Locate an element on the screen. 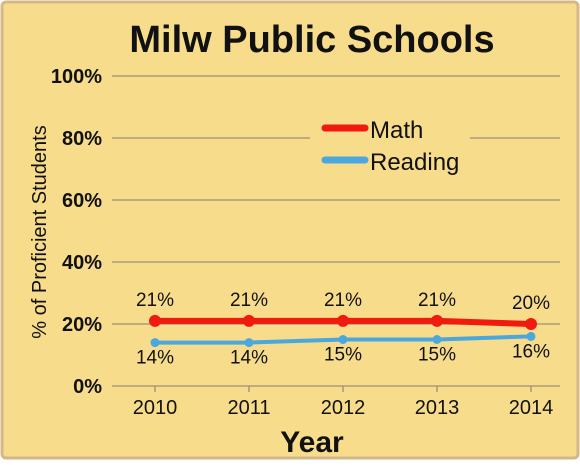  y-tick-label: 100% is located at coordinates (76, 77).